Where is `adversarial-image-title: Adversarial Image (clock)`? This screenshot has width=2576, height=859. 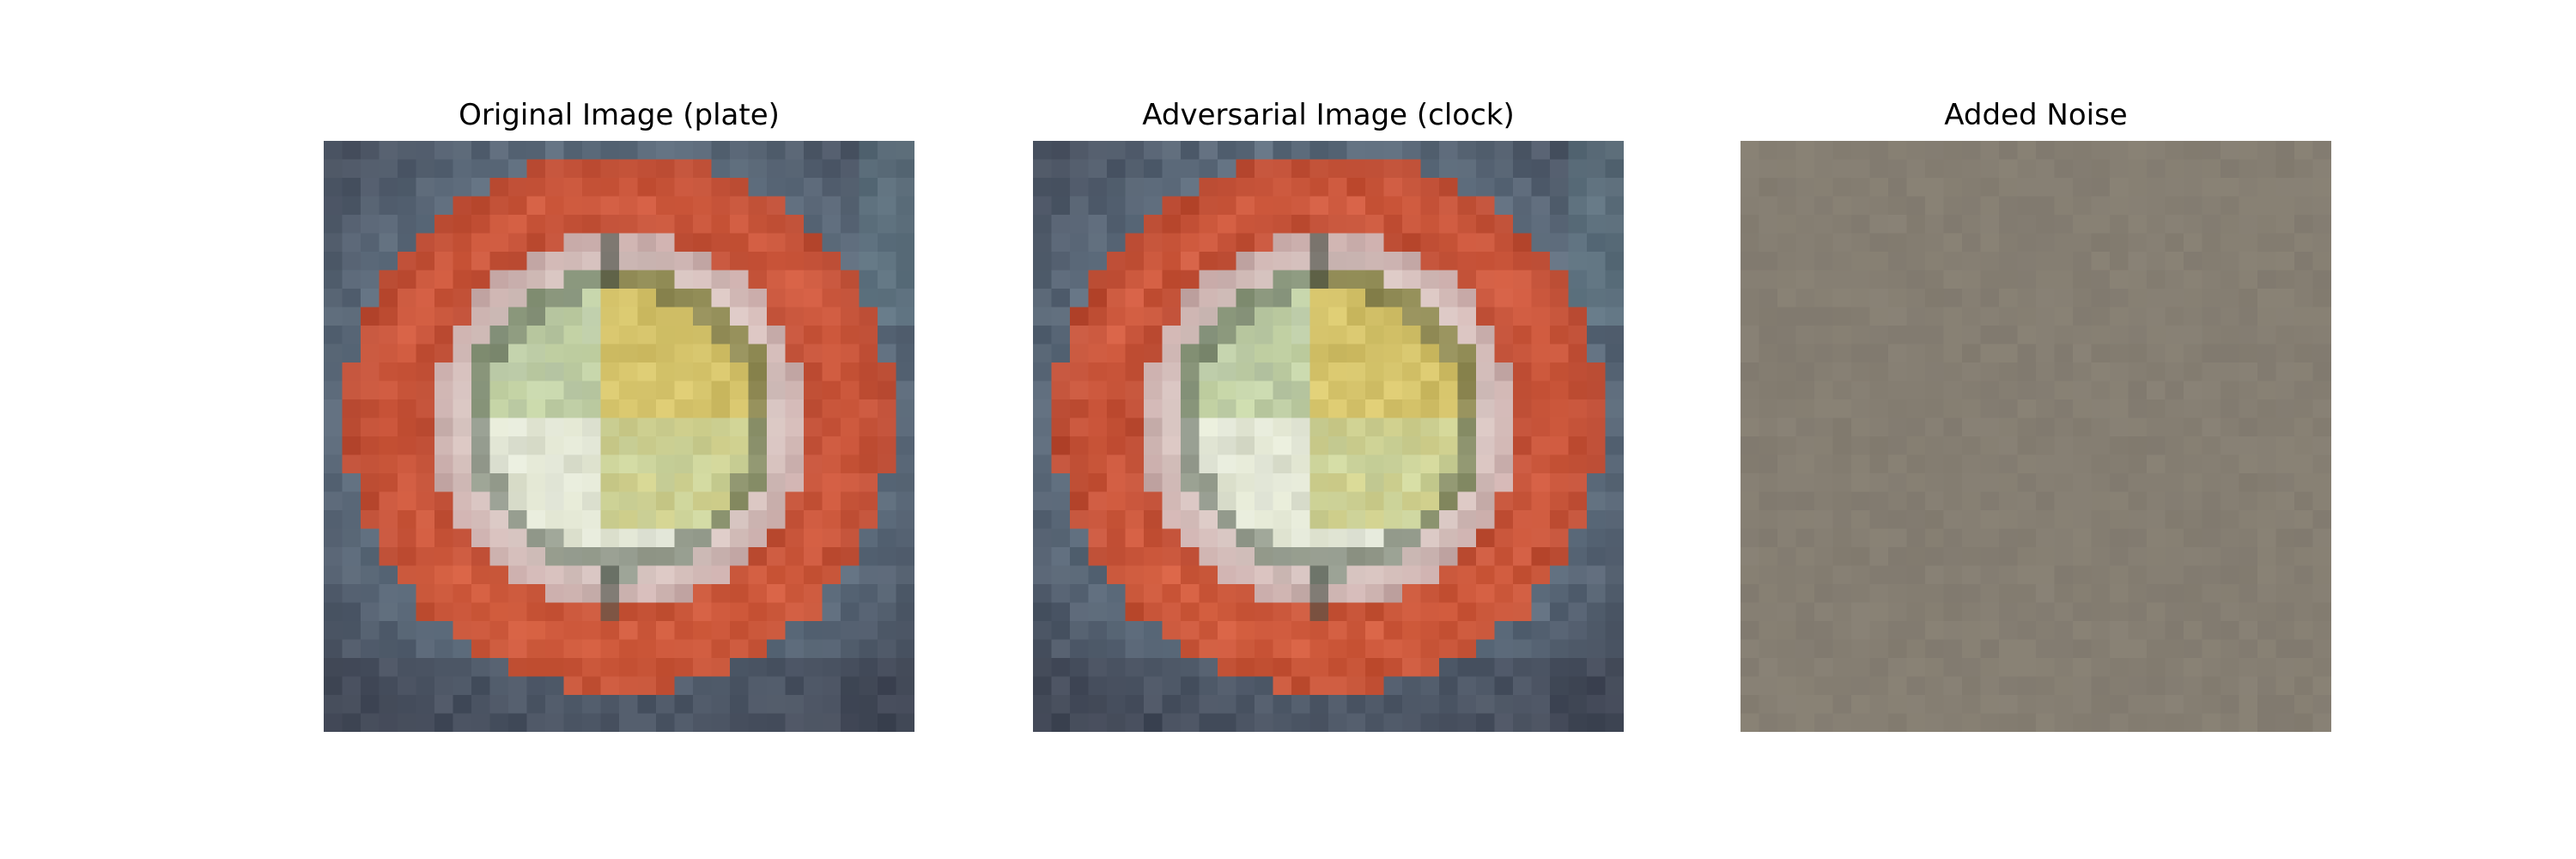 adversarial-image-title: Adversarial Image (clock) is located at coordinates (1328, 115).